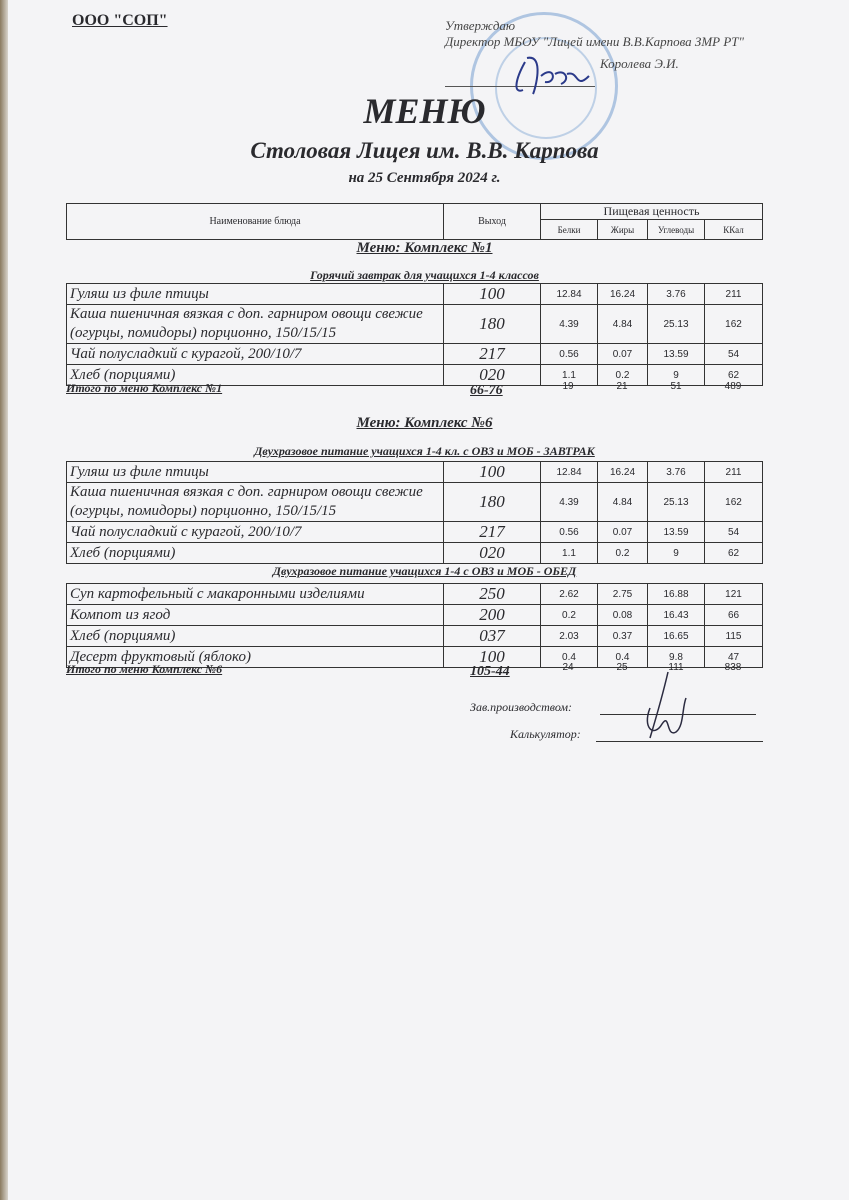  Describe the element at coordinates (144, 388) in the screenshot. I see `total-label: Итого по меню Комплекс №1` at that location.